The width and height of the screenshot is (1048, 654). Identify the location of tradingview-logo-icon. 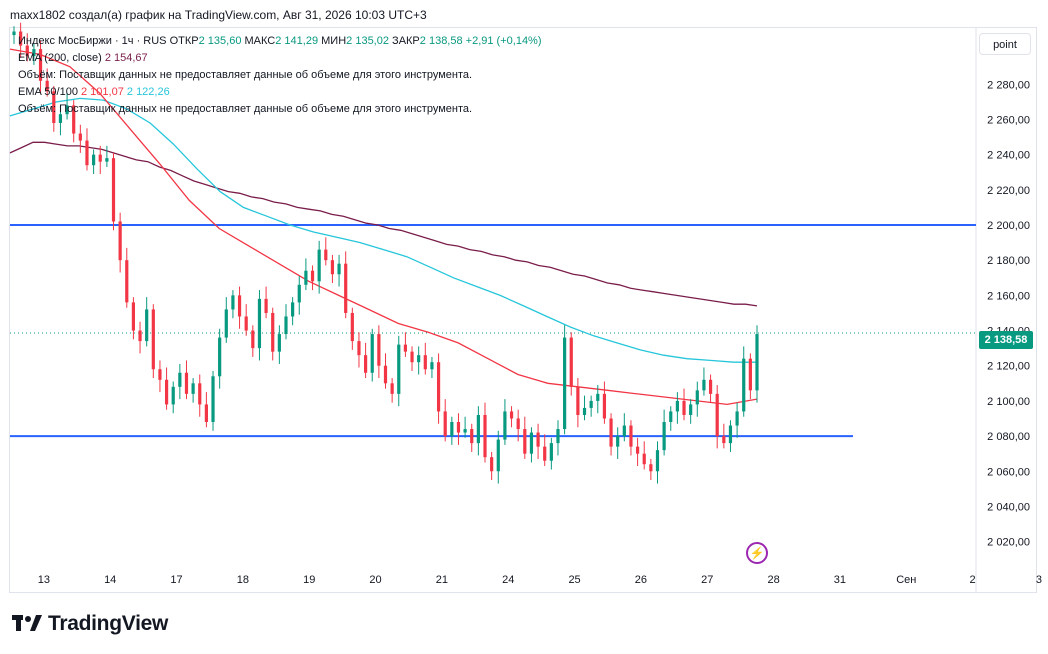
(27, 623).